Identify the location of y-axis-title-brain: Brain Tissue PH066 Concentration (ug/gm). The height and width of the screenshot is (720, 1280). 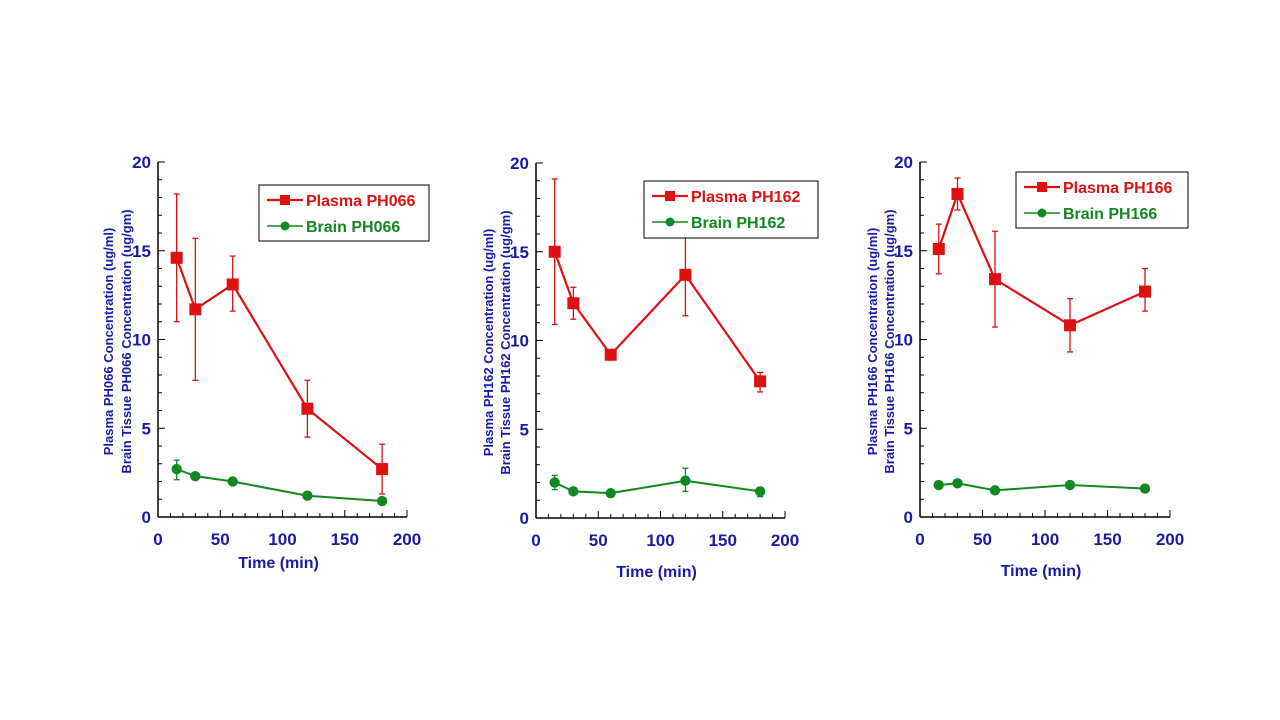
(126, 341).